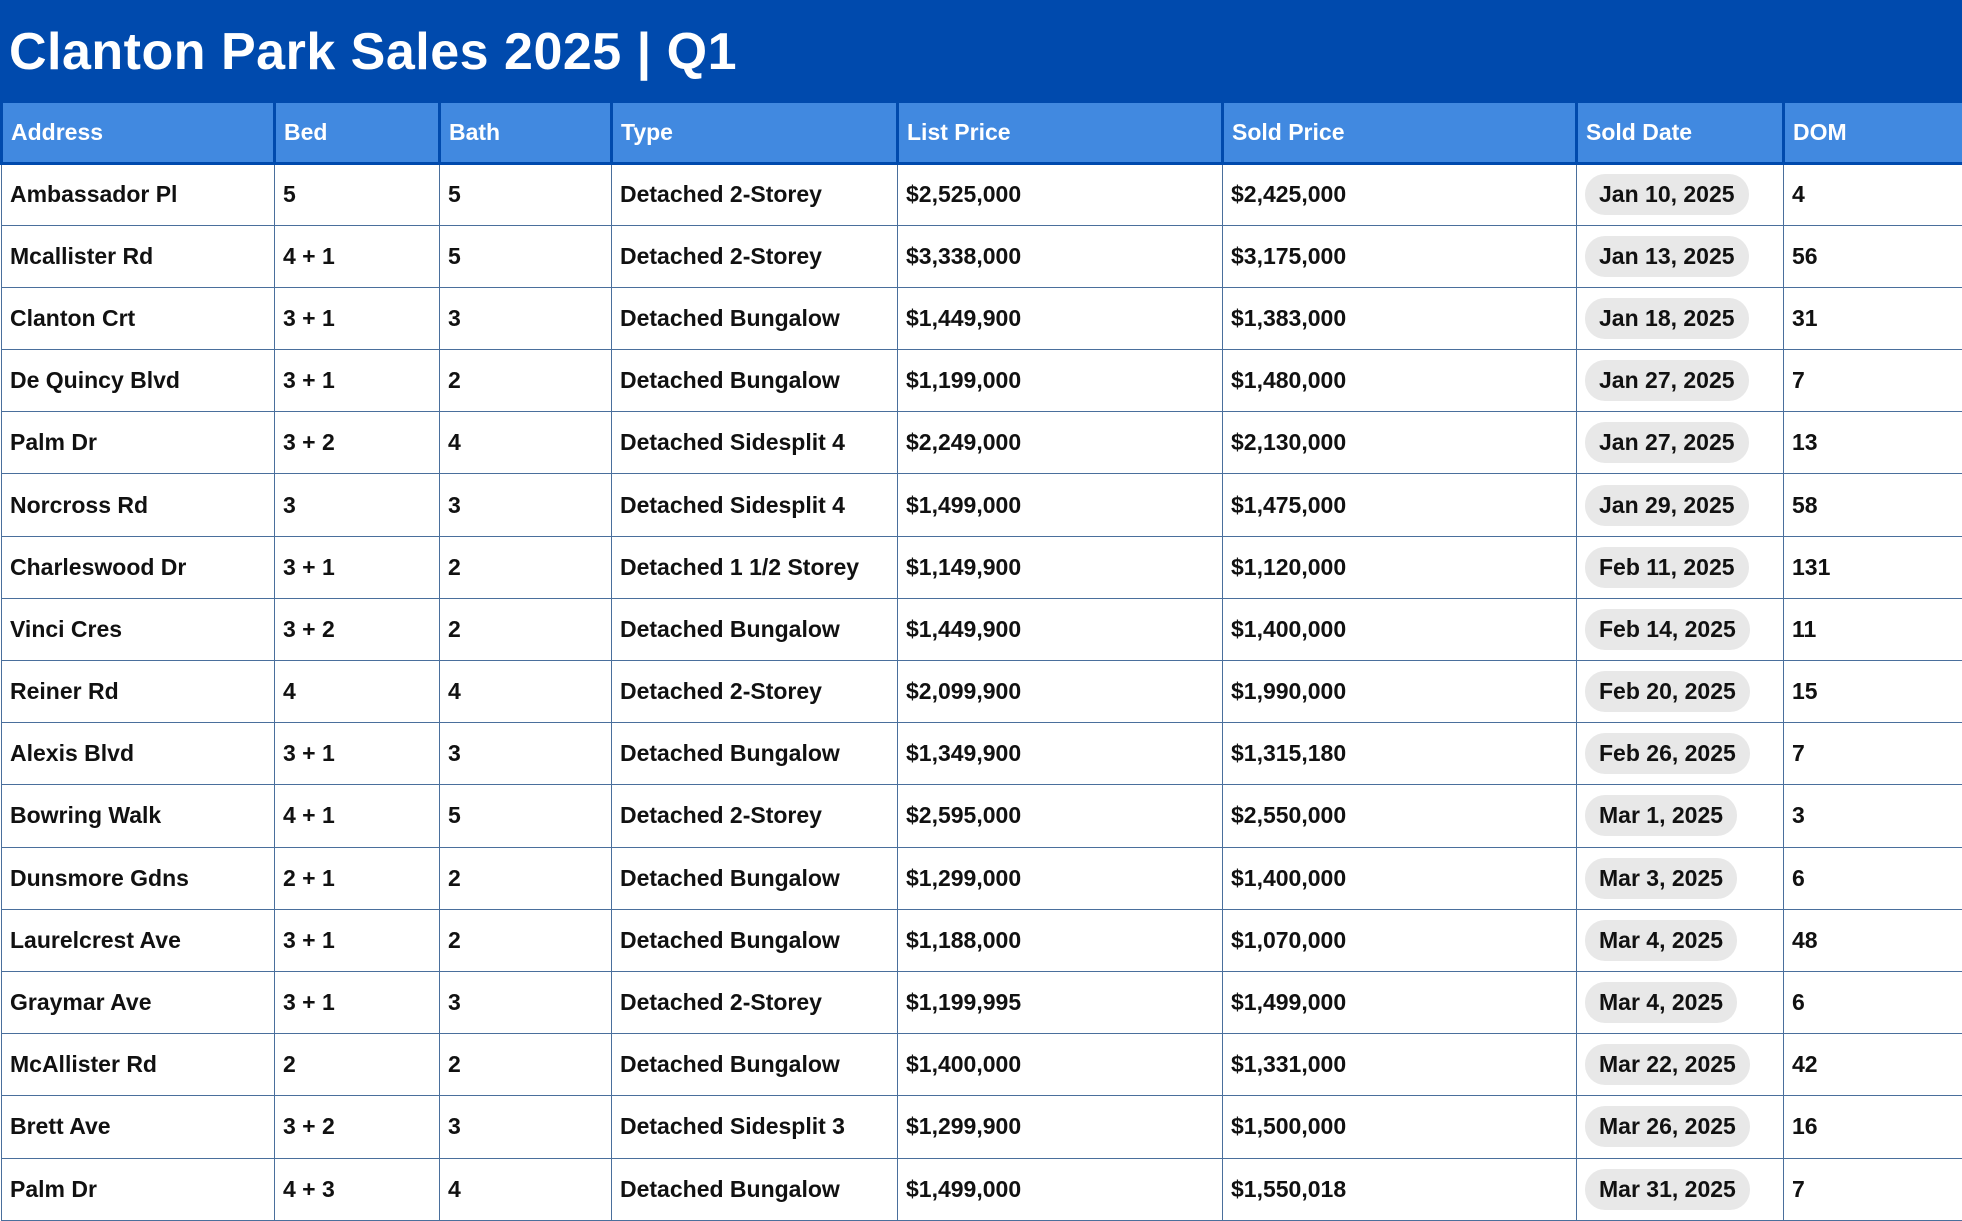 This screenshot has width=1962, height=1221. I want to click on cell-dom: 131, so click(1873, 567).